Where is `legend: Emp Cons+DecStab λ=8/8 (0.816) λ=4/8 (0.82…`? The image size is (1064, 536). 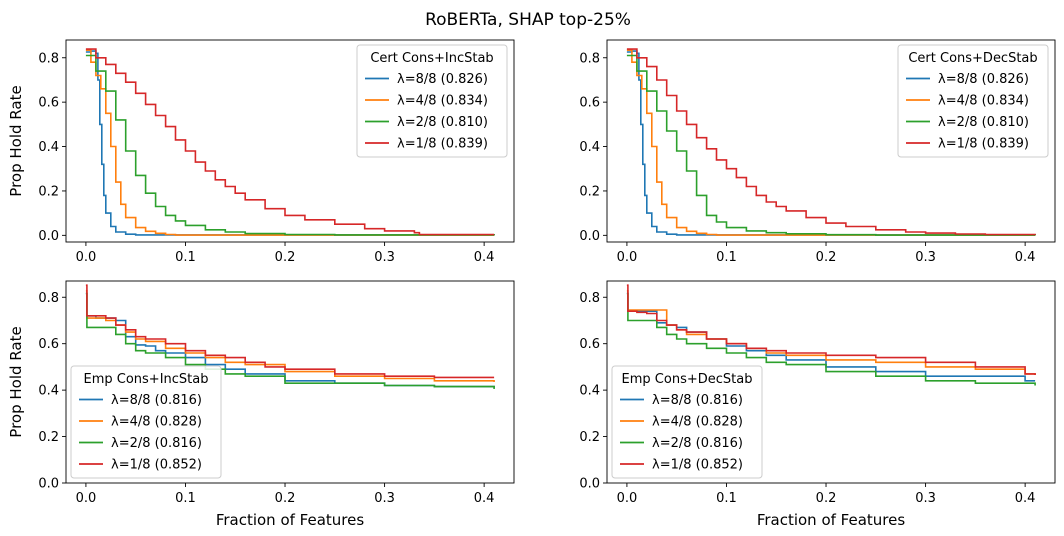
legend: Emp Cons+DecStab λ=8/8 (0.816) λ=4/8 (0.82… is located at coordinates (687, 422).